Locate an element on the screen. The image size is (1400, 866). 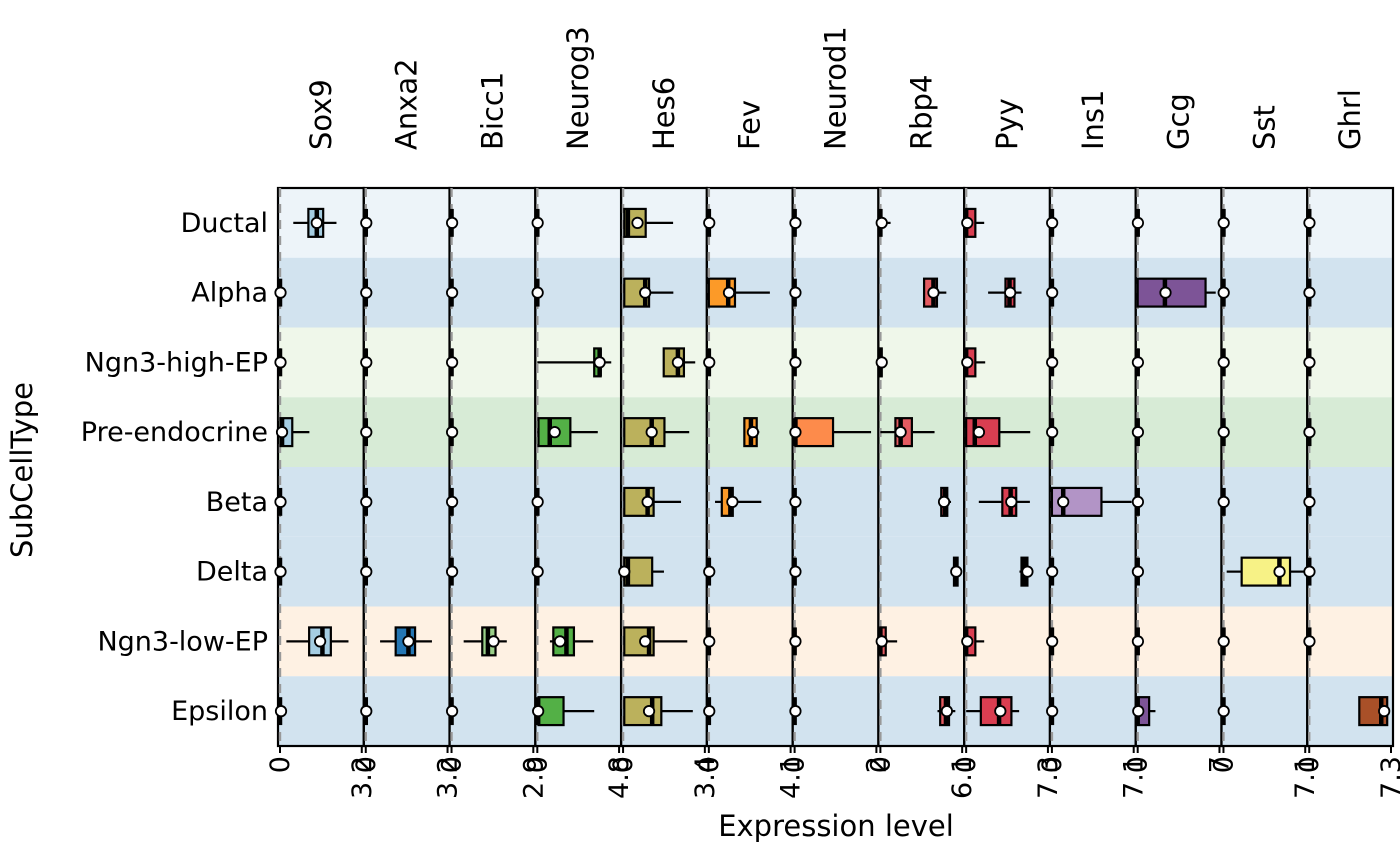
row-label: Ngn3-low-EP is located at coordinates (182, 641).